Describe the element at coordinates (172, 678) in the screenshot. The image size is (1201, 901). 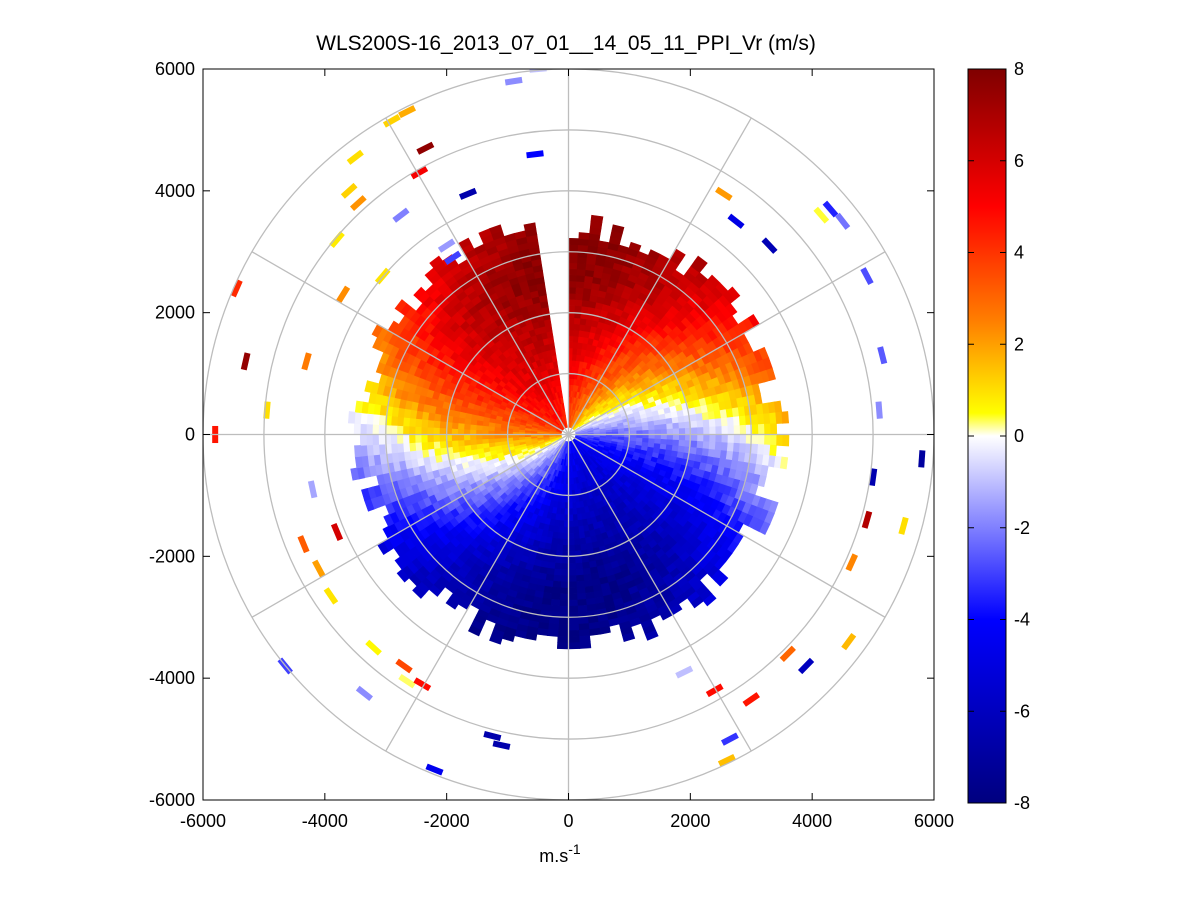
I see `y-tick-label: -4000` at that location.